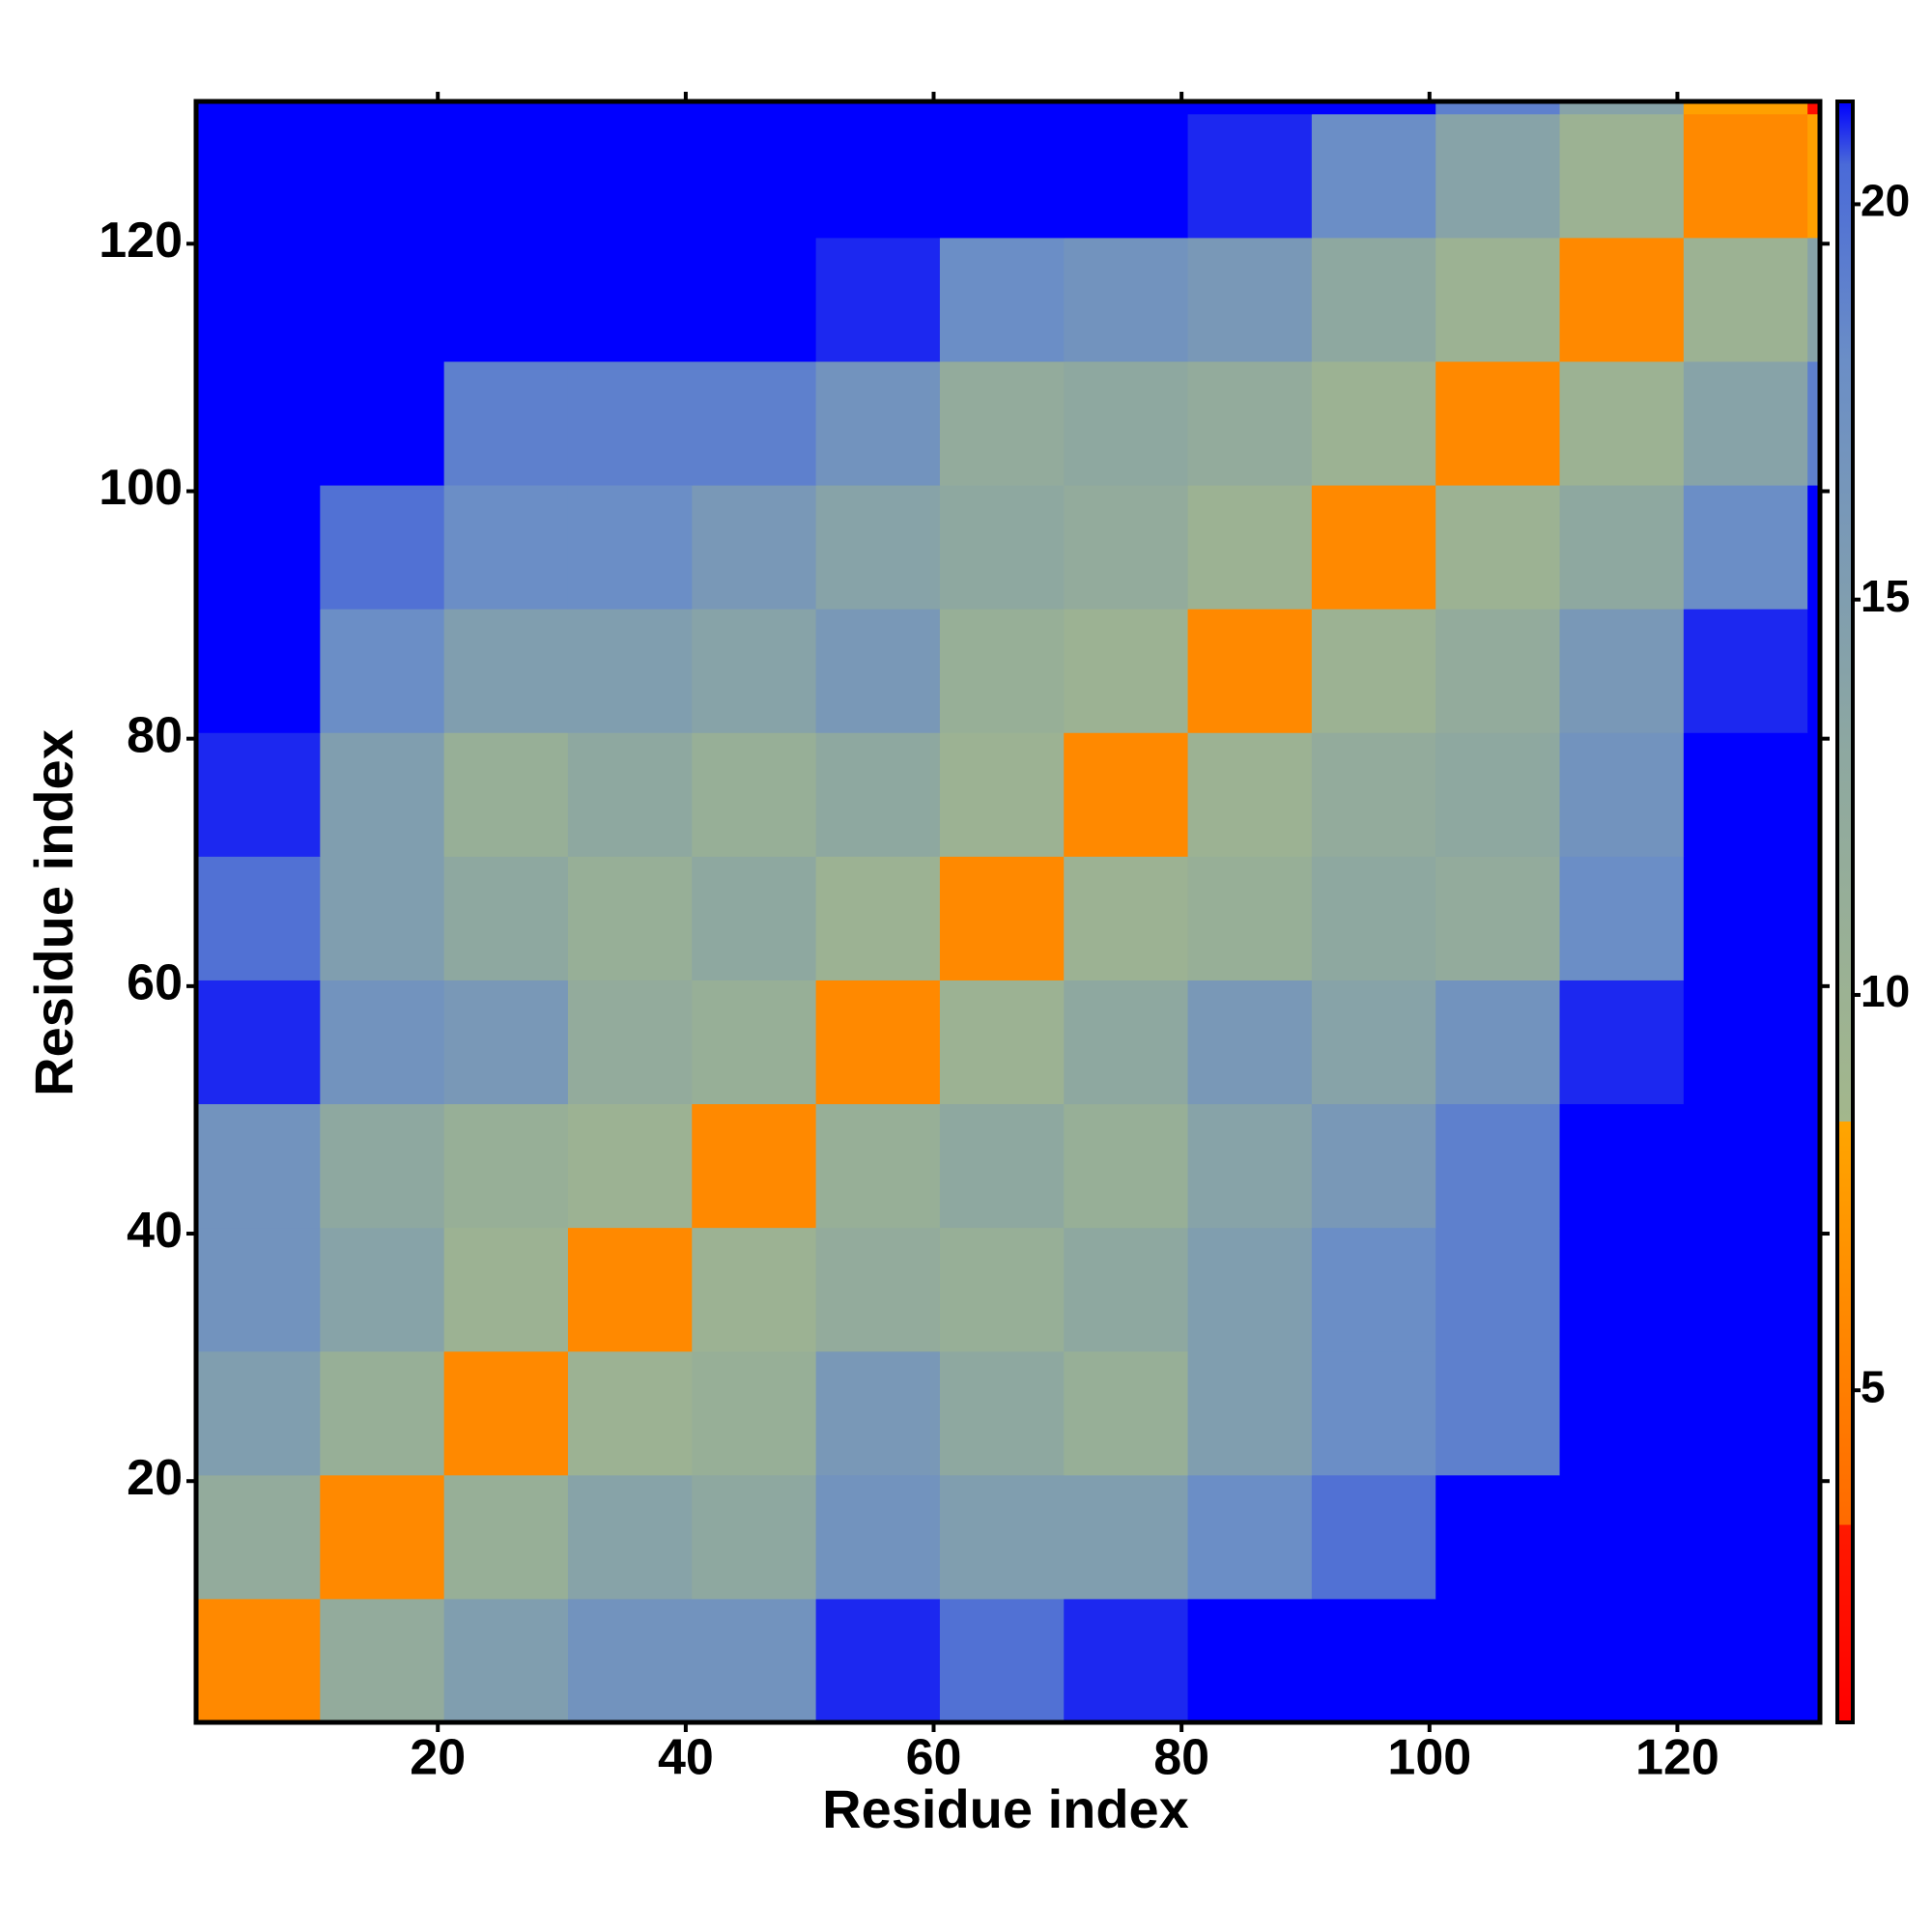 The height and width of the screenshot is (1932, 1932). Describe the element at coordinates (155, 983) in the screenshot. I see `y-tick-label: 60` at that location.